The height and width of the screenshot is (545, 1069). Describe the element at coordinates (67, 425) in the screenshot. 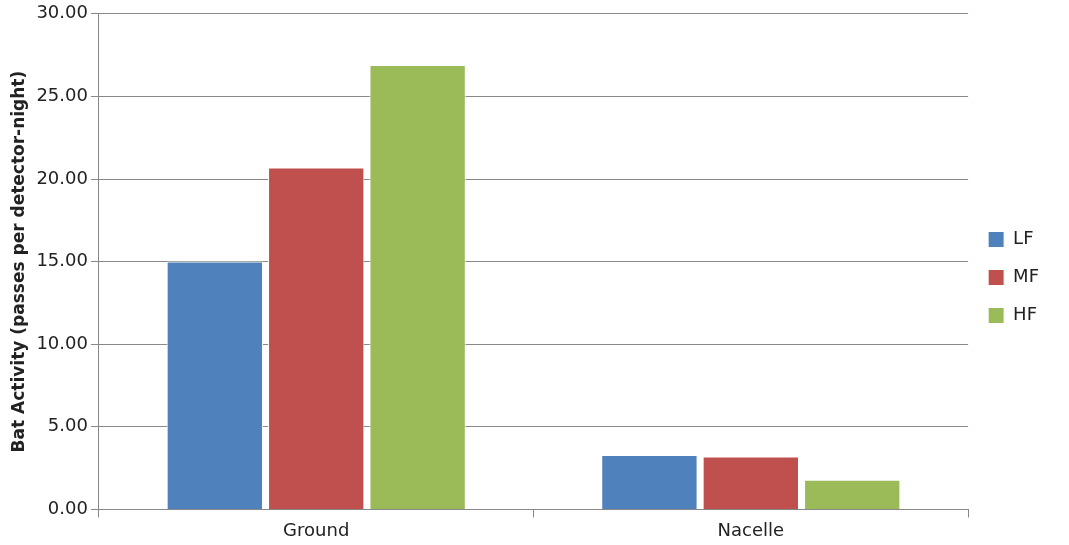

I see `y-tick-label: 5.00` at that location.